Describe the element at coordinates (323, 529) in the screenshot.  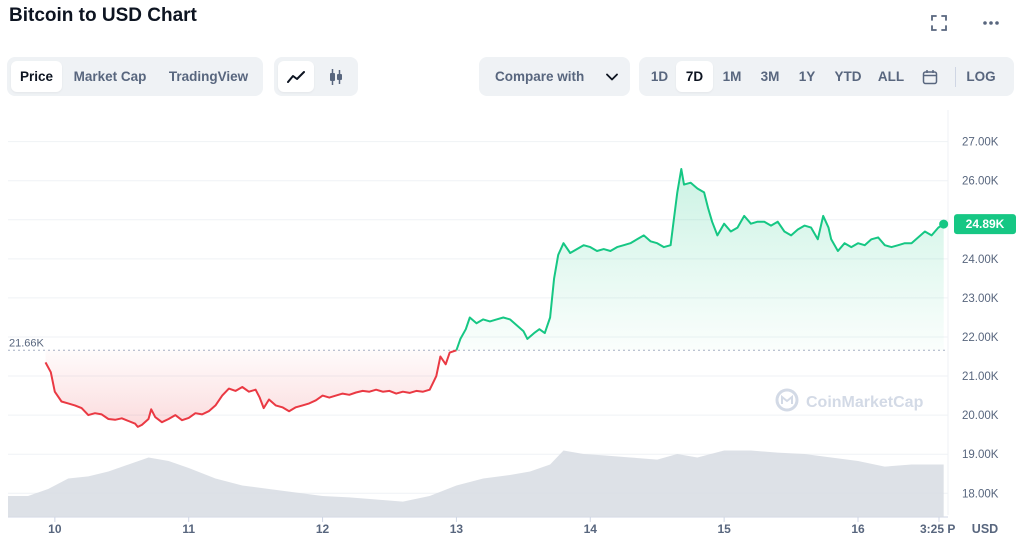
I see `x-tick-label: 12` at that location.